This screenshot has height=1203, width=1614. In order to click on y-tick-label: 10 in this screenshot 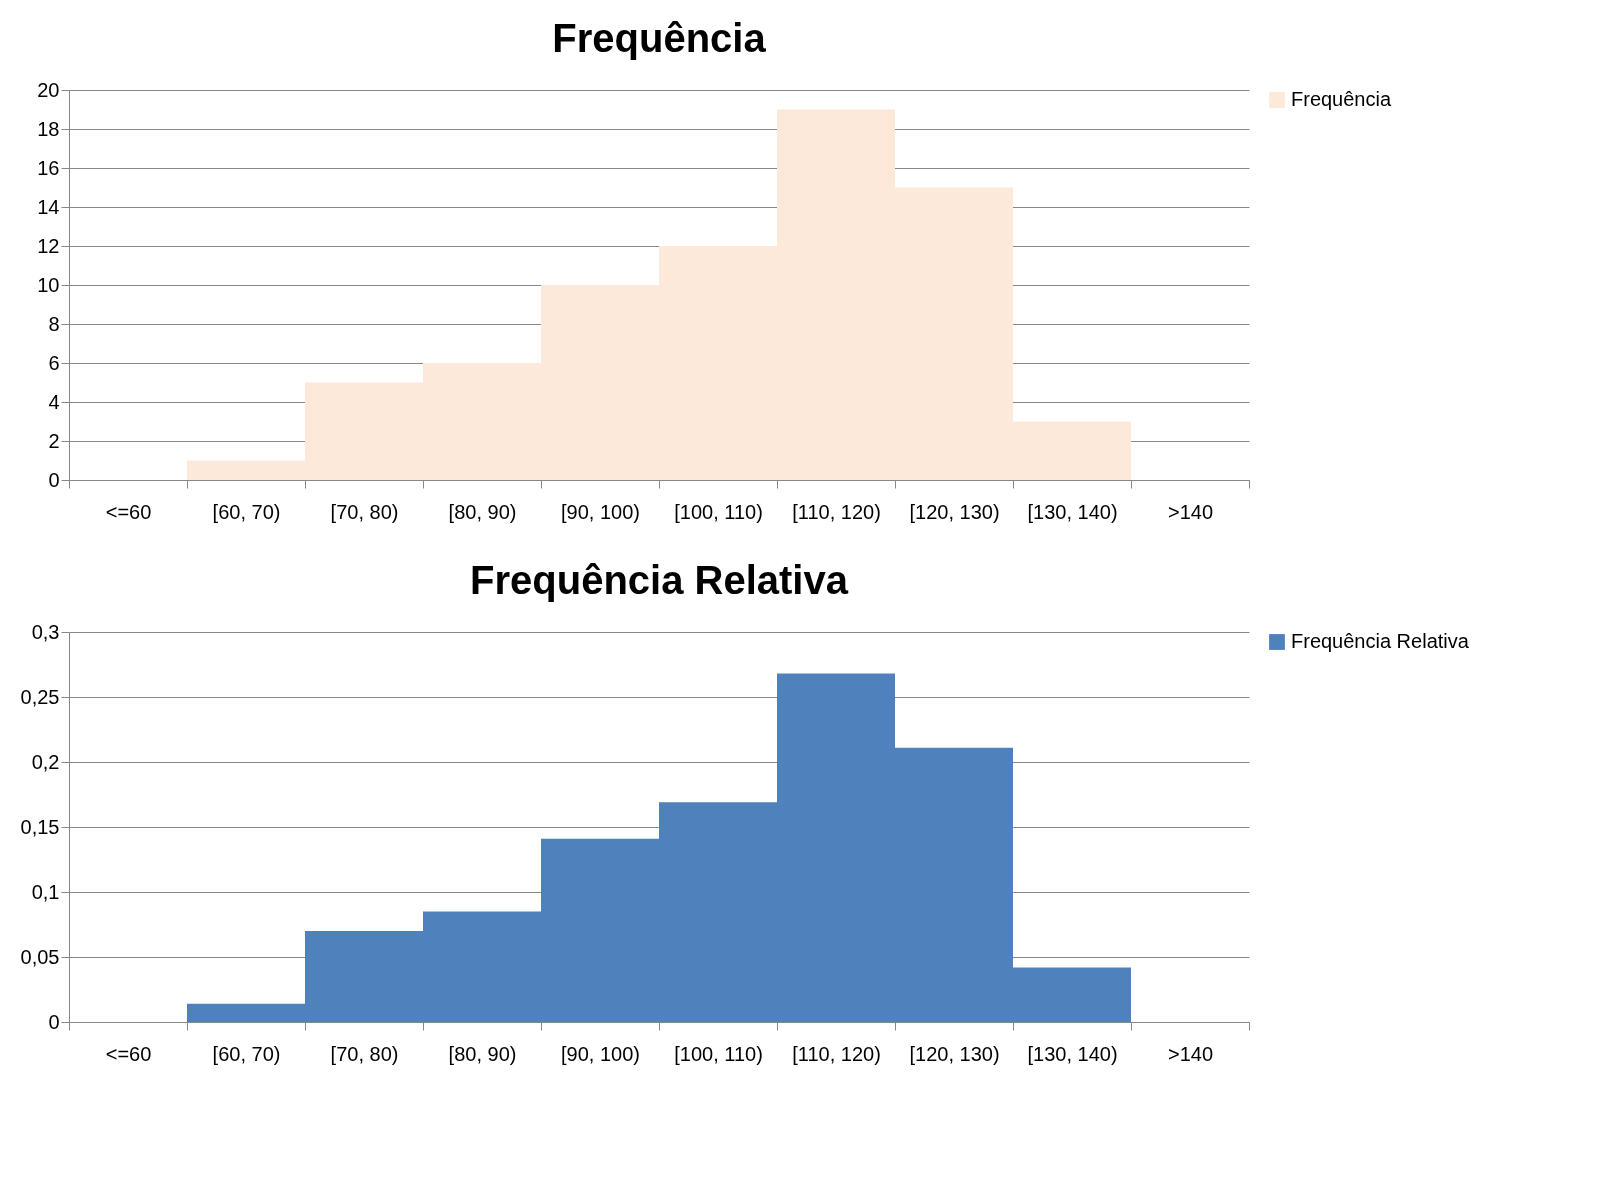, I will do `click(48, 284)`.